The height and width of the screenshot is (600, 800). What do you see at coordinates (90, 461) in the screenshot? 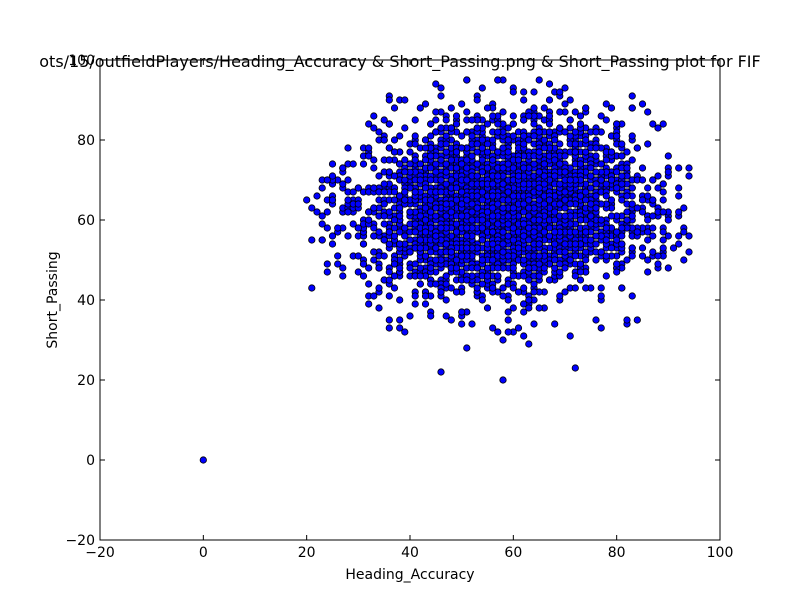
I see `y-tick-label: 0` at bounding box center [90, 461].